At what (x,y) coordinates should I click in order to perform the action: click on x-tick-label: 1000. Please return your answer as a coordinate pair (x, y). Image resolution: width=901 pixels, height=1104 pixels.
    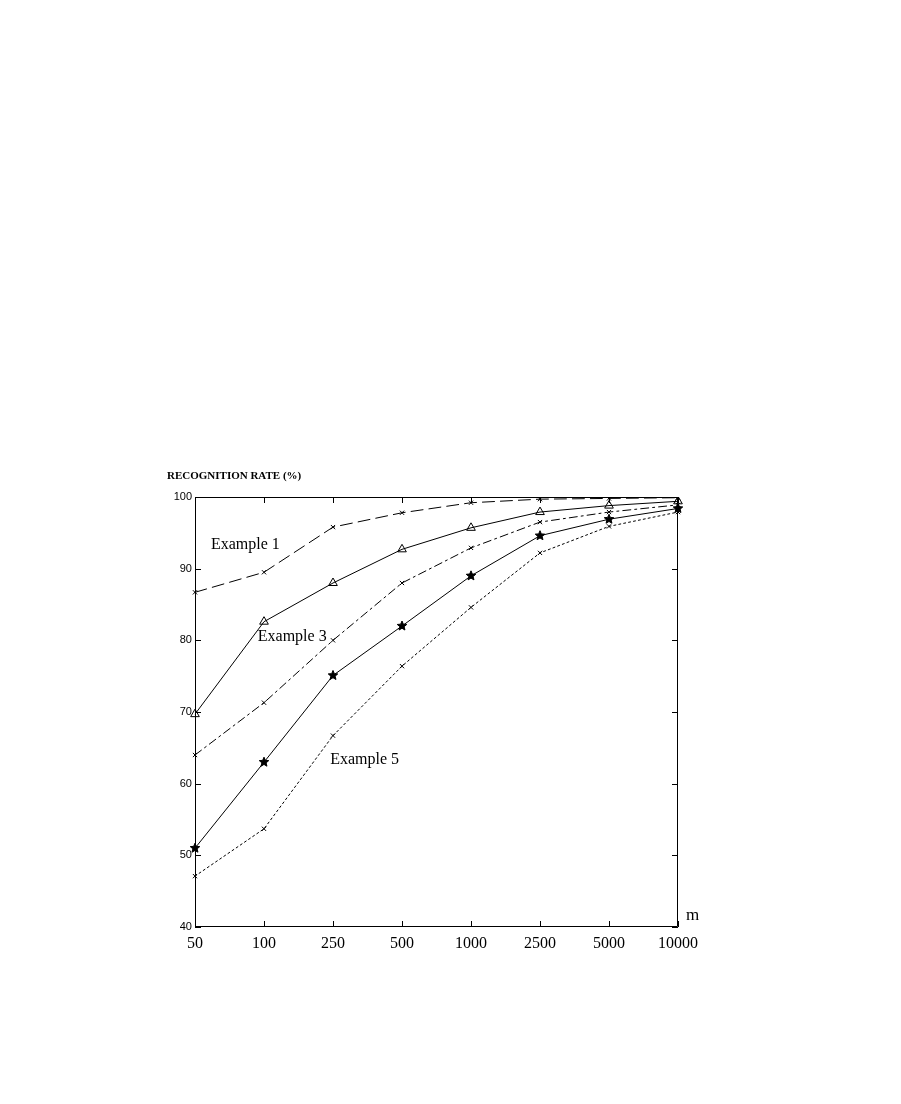
    Looking at the image, I should click on (471, 942).